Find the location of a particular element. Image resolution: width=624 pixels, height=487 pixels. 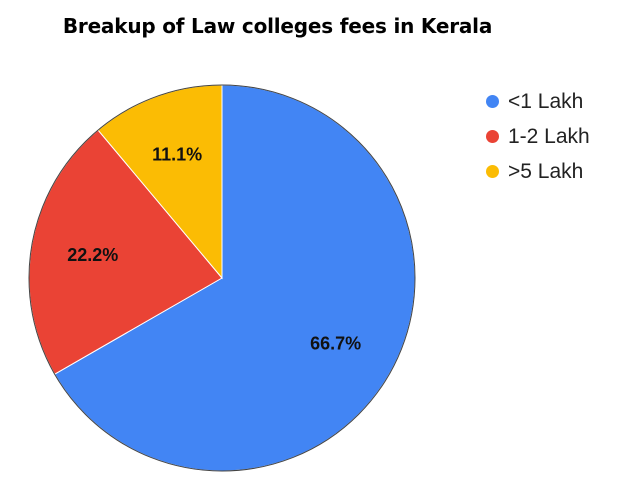

legend-item-gt-5-lakh: >5 Lakh is located at coordinates (538, 171).